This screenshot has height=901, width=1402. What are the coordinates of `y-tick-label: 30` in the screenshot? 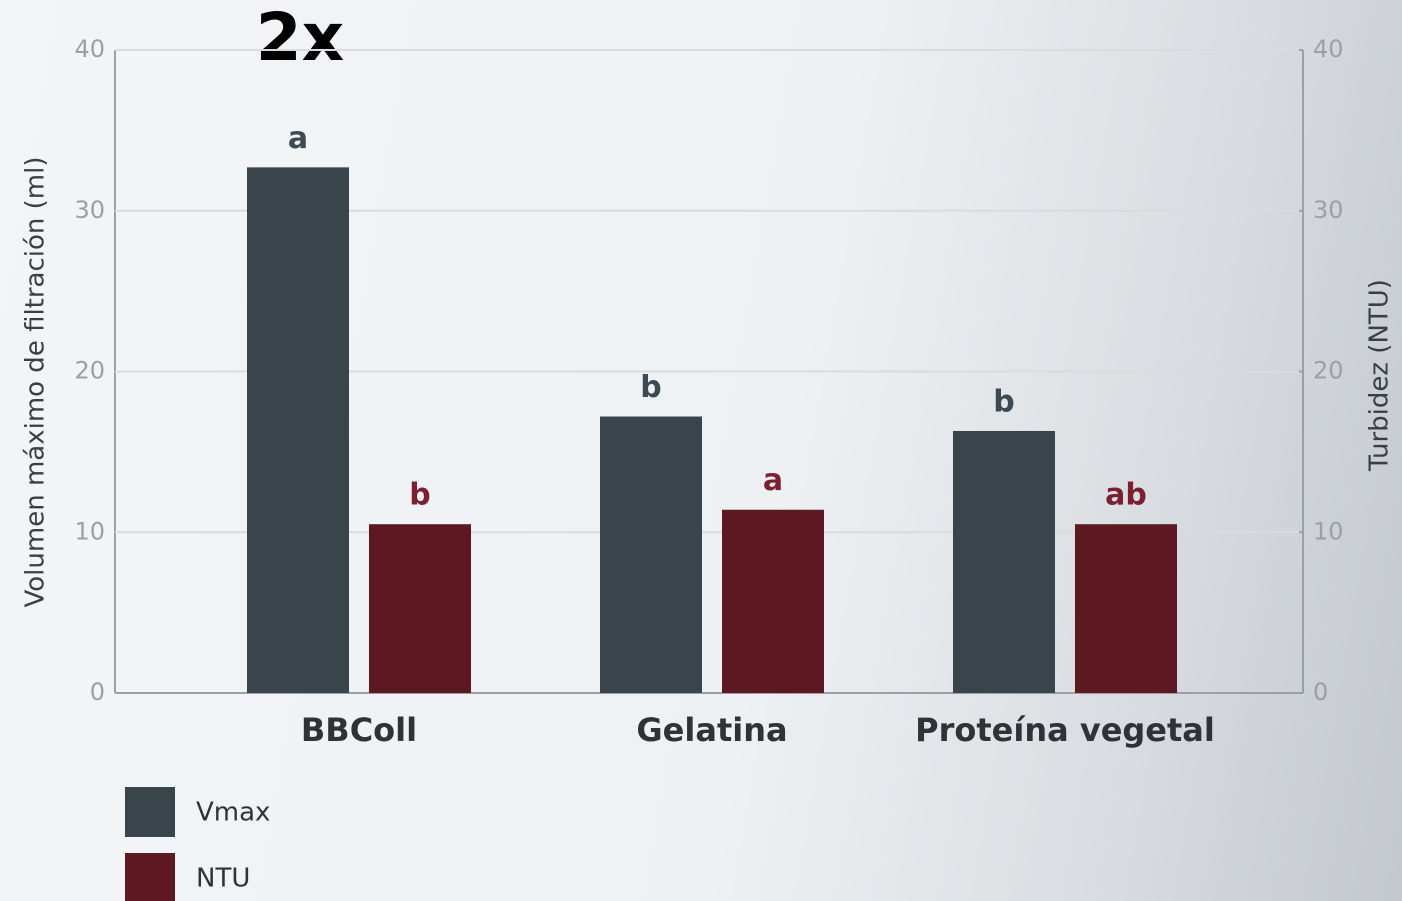 It's located at (89, 210).